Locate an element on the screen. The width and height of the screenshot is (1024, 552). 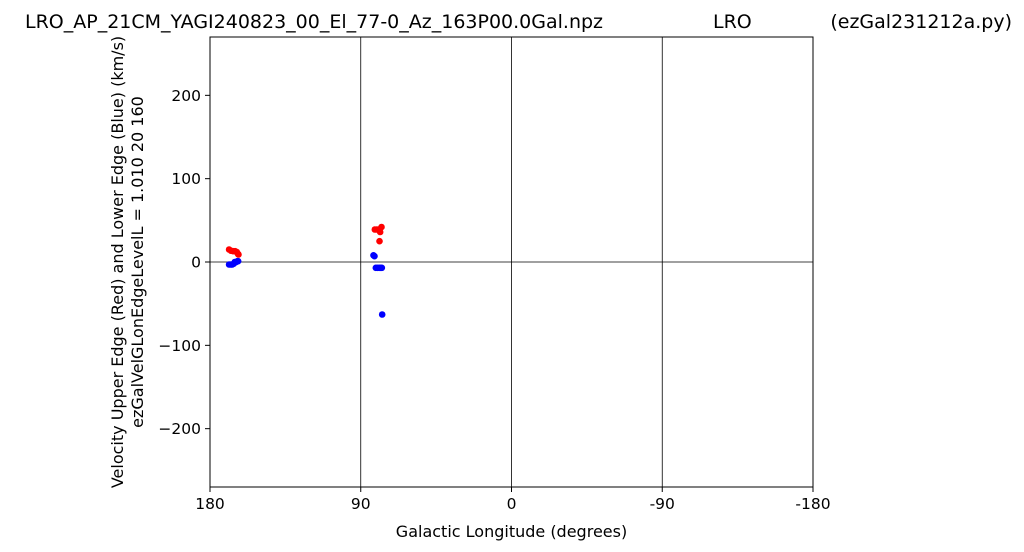
y-axis-label-line2: ezGalVelGLonEdgeLevelL = 1.010 20 160 is located at coordinates (137, 262).